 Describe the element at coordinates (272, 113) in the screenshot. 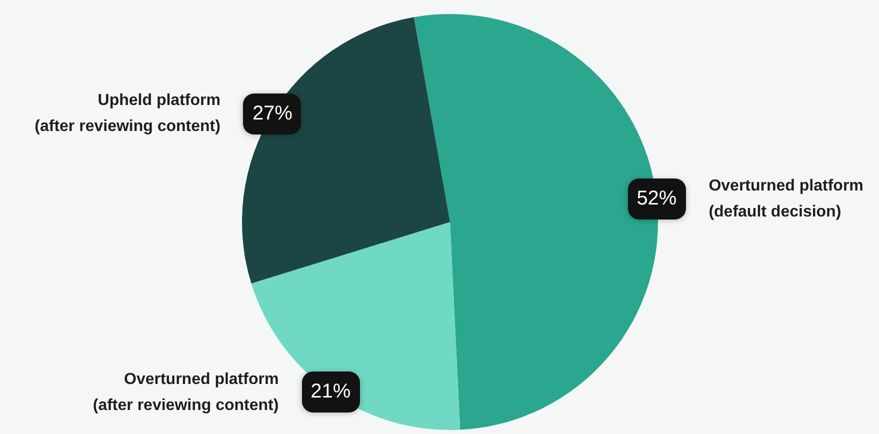

I see `data-label: 27%` at that location.